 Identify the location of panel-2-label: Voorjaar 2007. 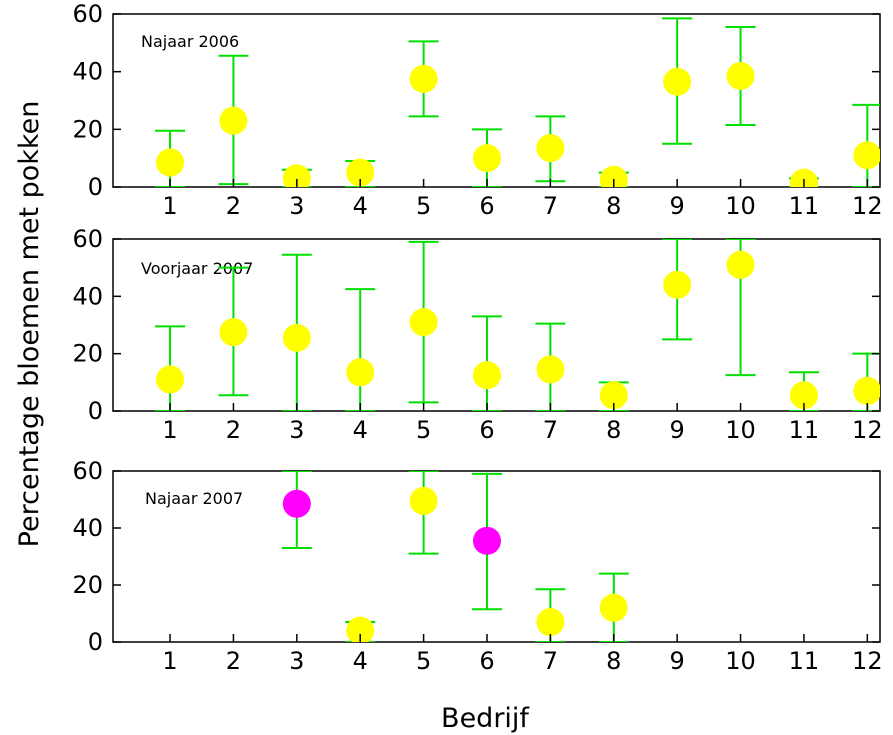
(197, 268).